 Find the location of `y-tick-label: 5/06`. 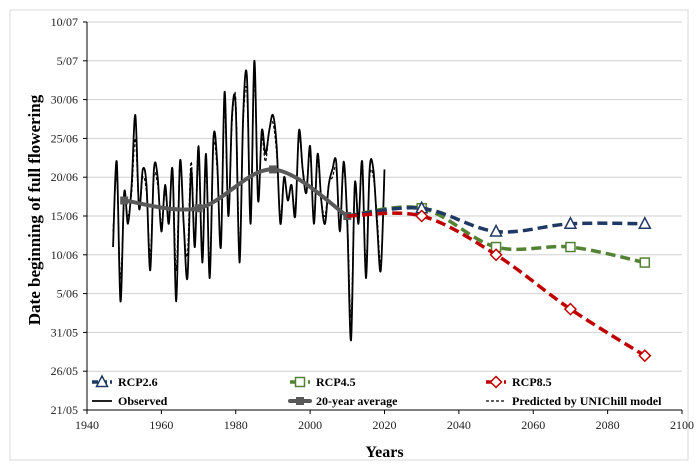

y-tick-label: 5/06 is located at coordinates (67, 294).